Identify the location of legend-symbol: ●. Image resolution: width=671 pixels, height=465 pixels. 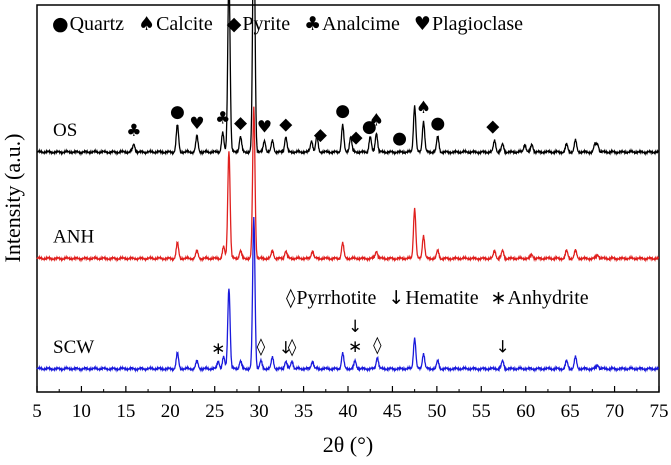
(60, 24).